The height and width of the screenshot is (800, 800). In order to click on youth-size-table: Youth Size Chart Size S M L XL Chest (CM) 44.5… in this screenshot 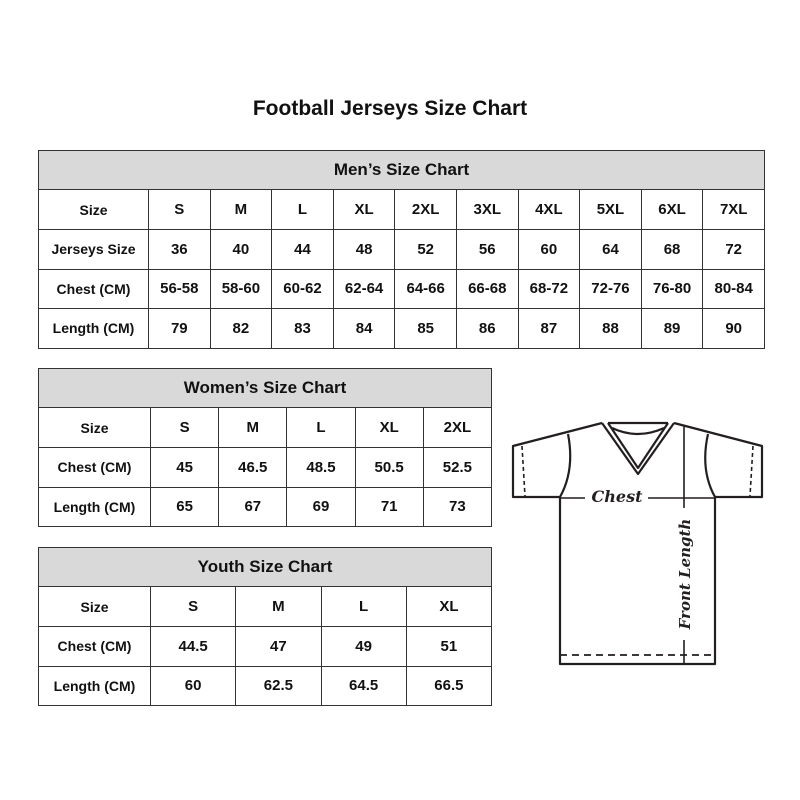, I will do `click(265, 626)`.